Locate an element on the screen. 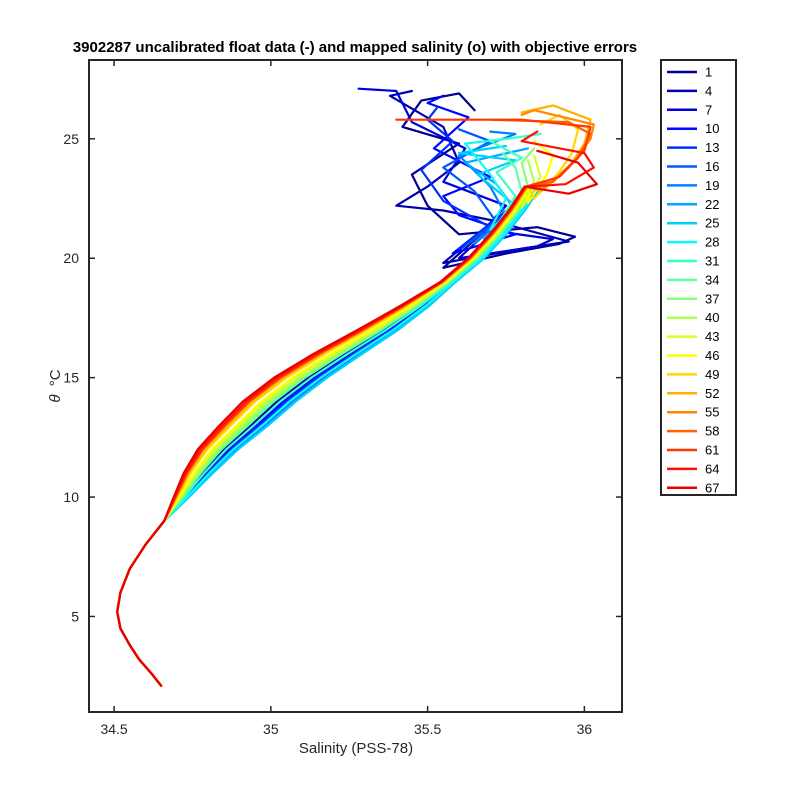 The image size is (800, 800). legend-box is located at coordinates (698, 277).